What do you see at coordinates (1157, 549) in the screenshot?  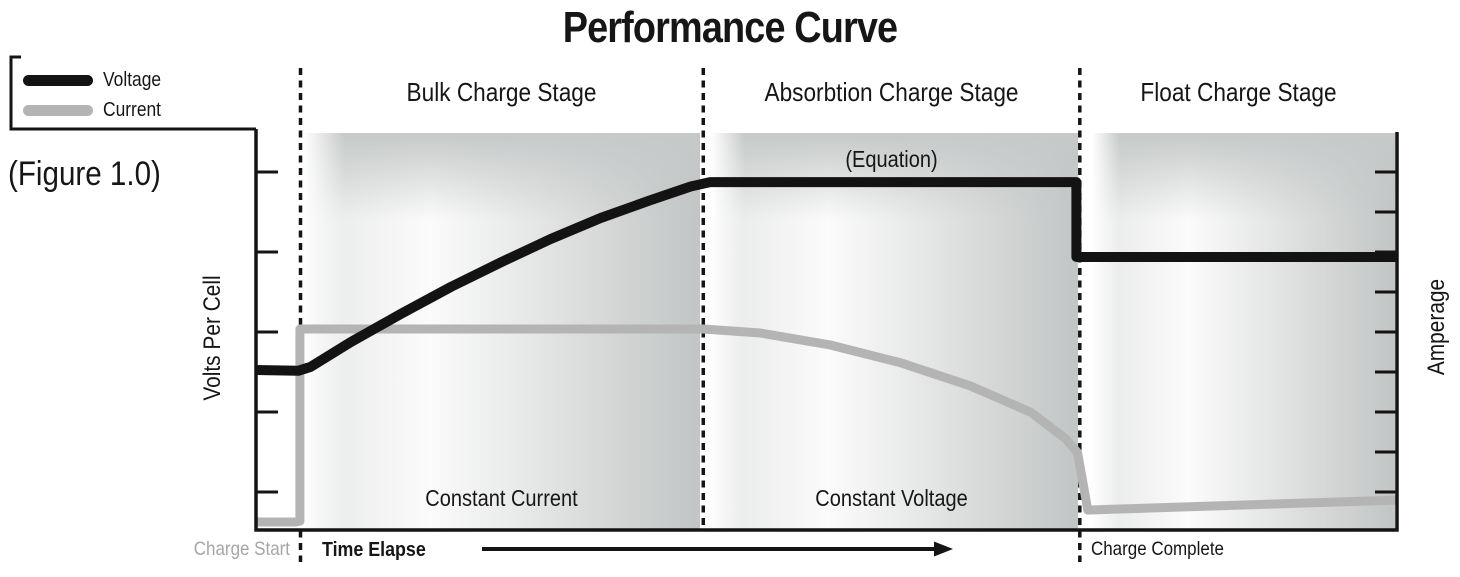 I see `charge-complete-label: Charge Complete` at bounding box center [1157, 549].